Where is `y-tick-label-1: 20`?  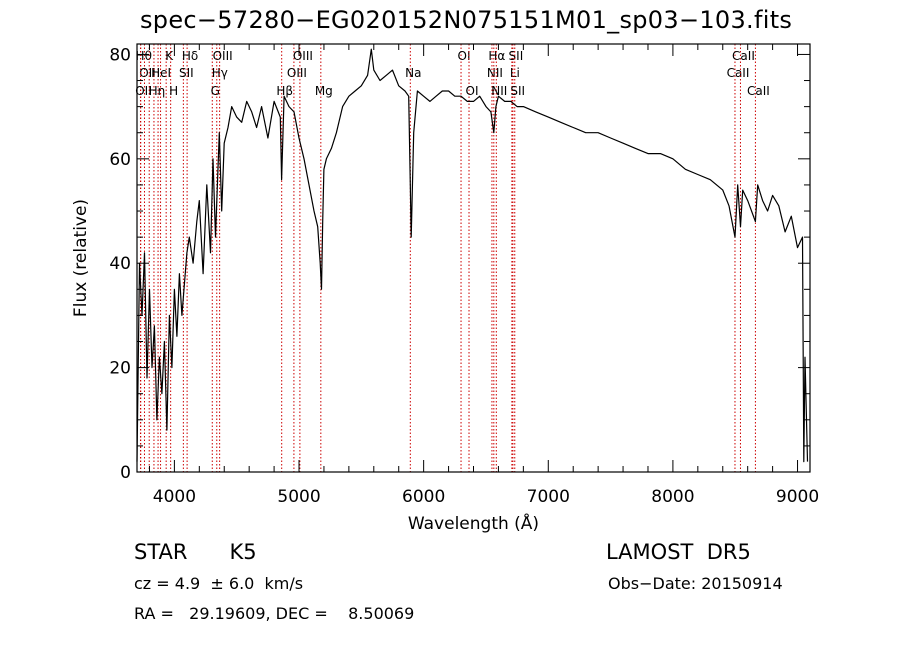
y-tick-label-1: 20 is located at coordinates (120, 369).